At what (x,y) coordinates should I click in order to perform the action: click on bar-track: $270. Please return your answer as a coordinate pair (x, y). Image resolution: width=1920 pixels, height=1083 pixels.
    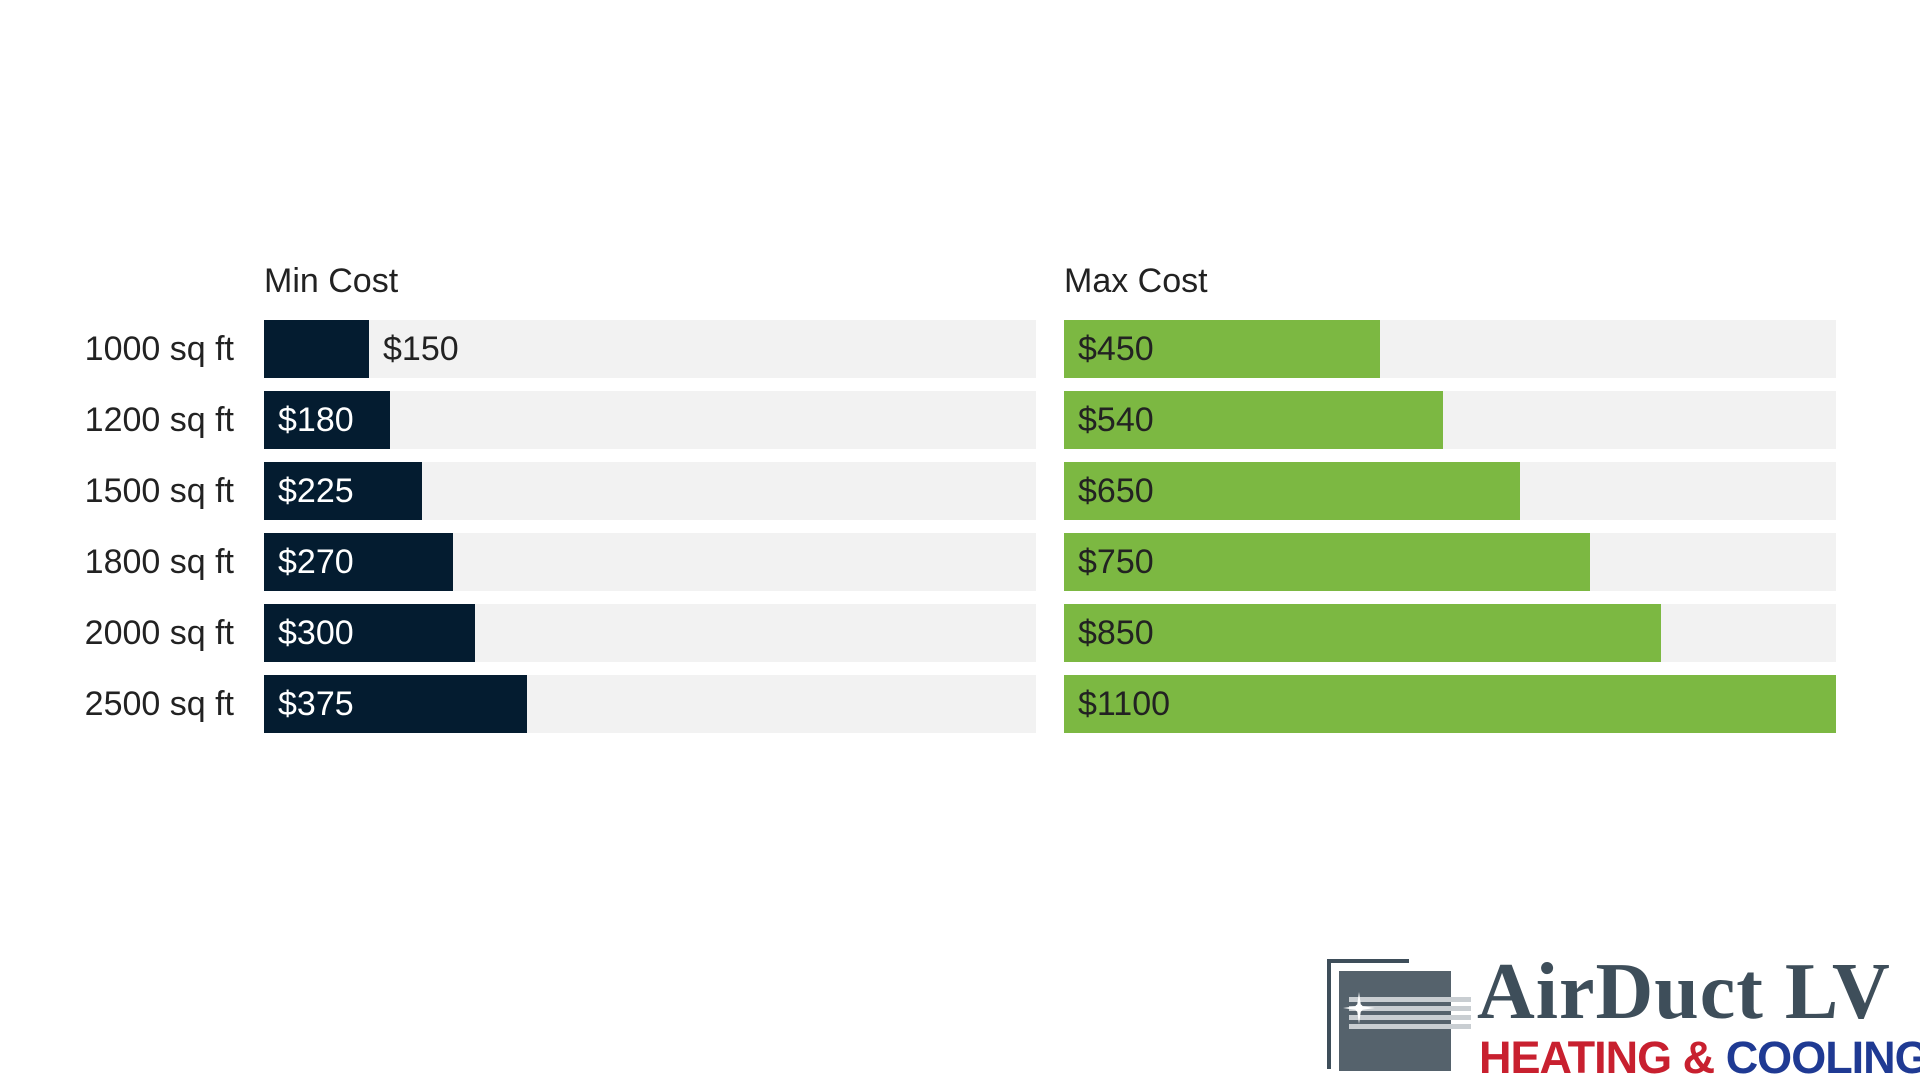
    Looking at the image, I should click on (650, 562).